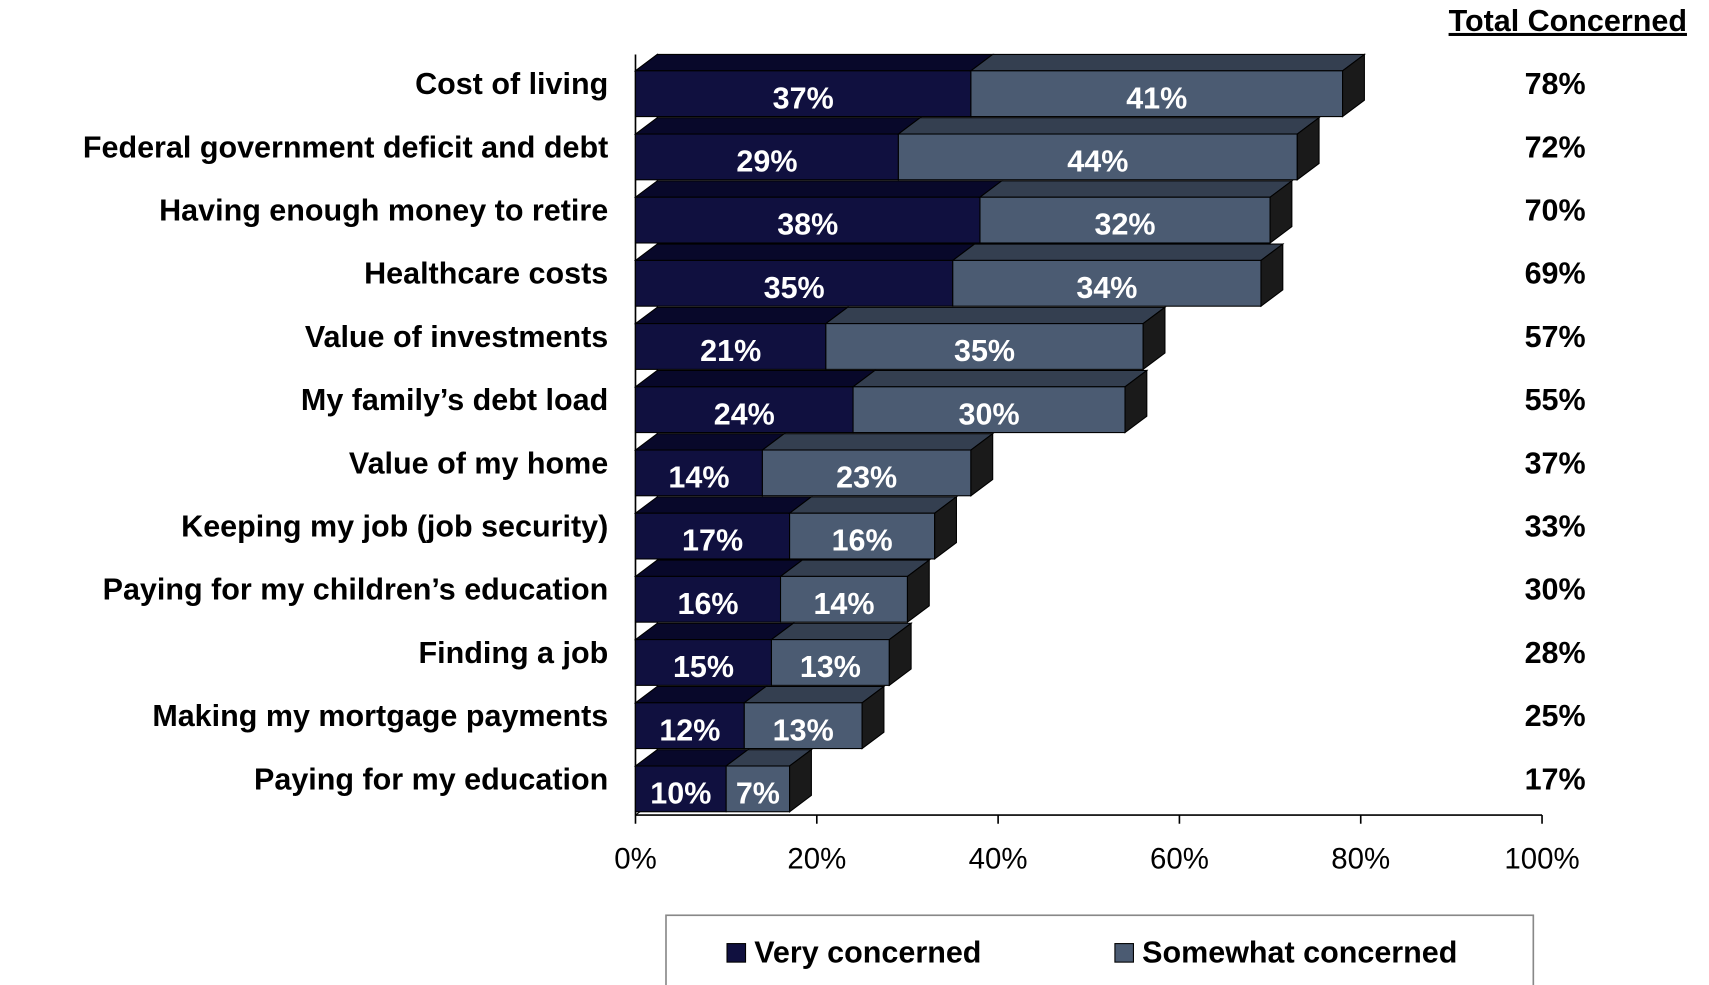 The height and width of the screenshot is (985, 1709). I want to click on legend-label: Very concerned, so click(867, 953).